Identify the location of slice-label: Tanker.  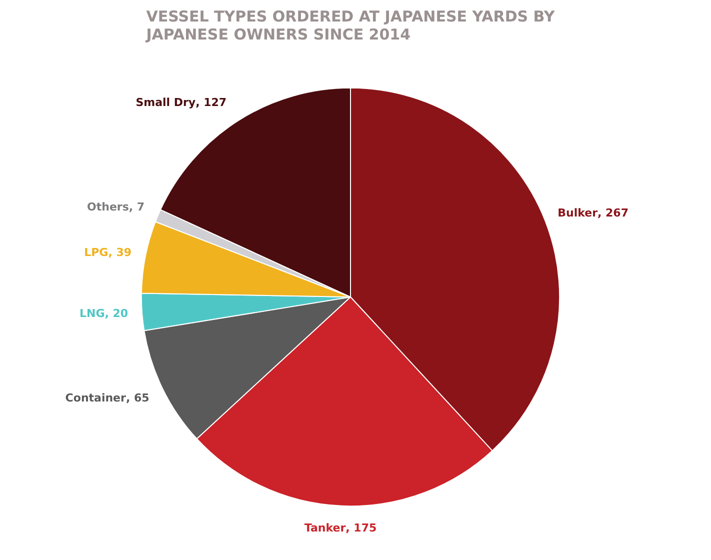
(325, 527).